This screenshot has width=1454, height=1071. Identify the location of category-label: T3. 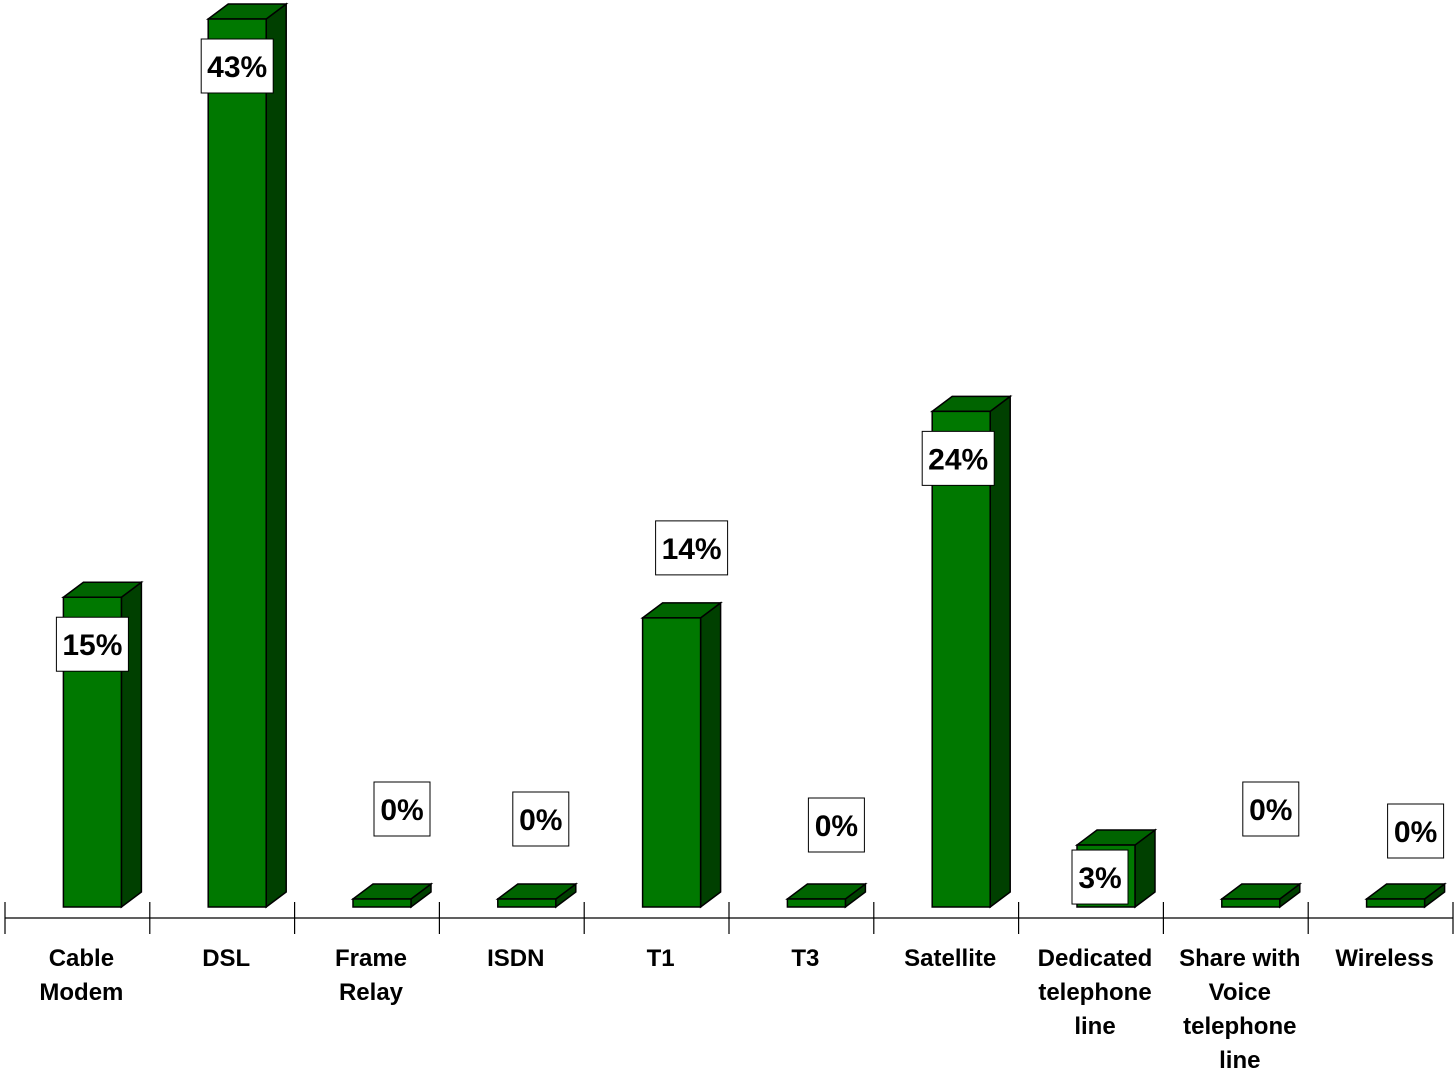
(805, 958).